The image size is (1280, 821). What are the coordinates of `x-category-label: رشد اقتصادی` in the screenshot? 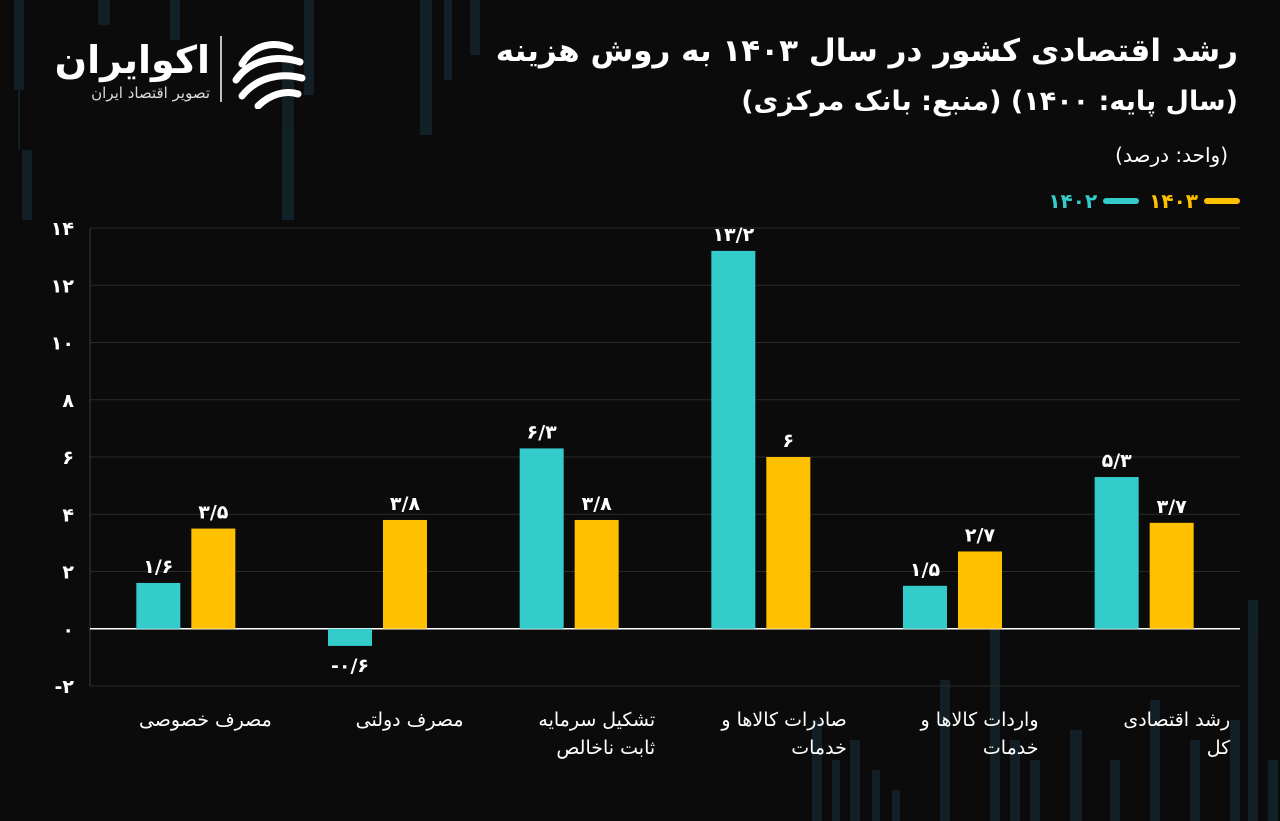 It's located at (1176, 720).